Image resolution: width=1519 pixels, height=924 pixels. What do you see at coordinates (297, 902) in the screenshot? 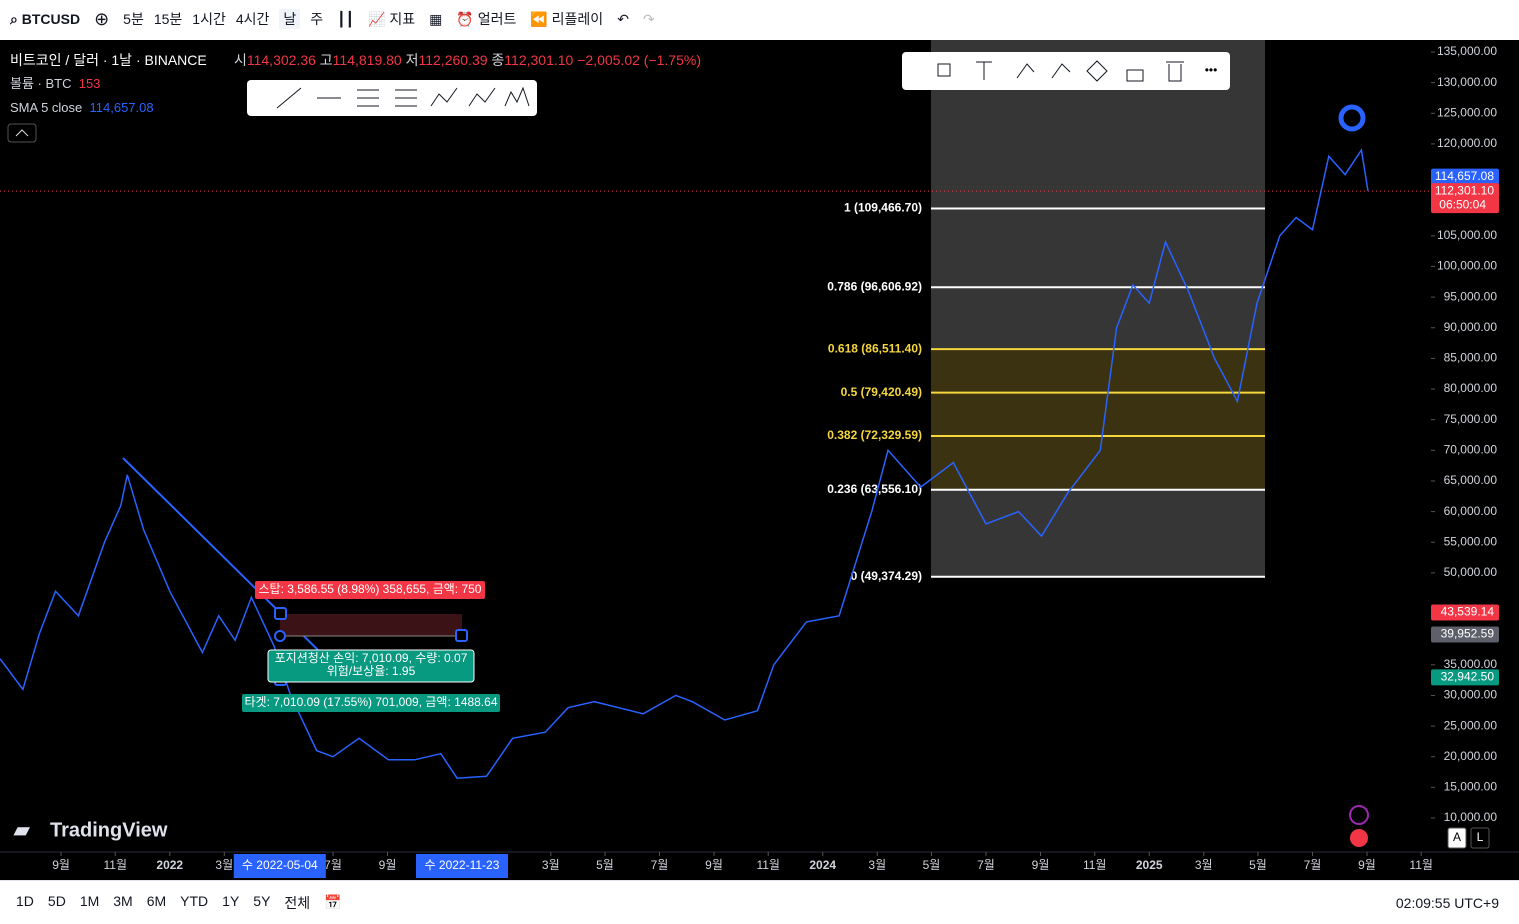
I see `range: 전체` at bounding box center [297, 902].